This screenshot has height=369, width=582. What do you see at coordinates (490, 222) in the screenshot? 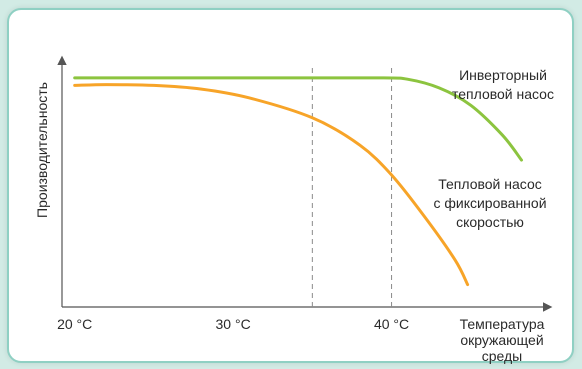
I see `series-label-1-line-2: скоростью` at bounding box center [490, 222].